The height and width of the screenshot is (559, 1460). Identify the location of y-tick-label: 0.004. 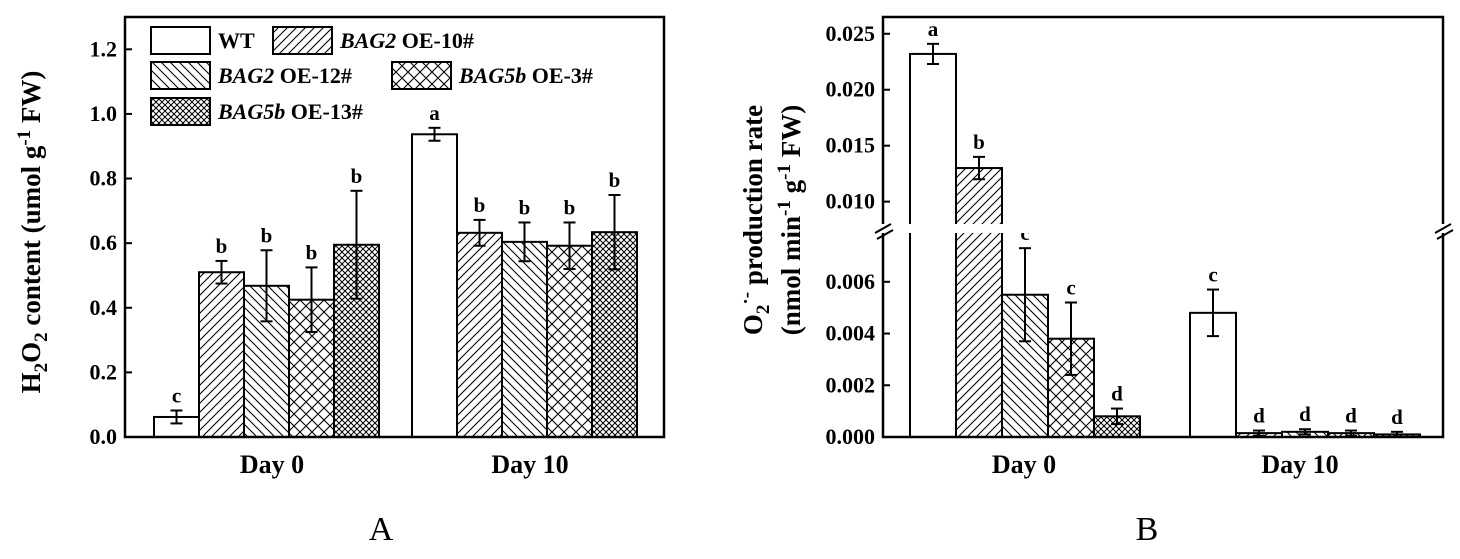
(851, 333).